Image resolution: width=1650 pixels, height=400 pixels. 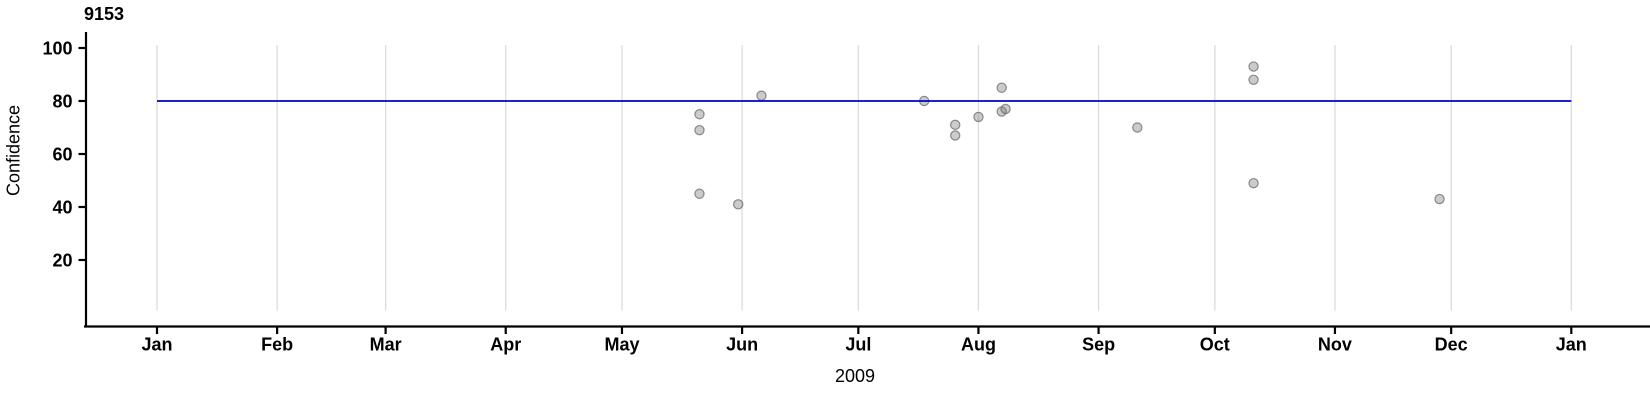 I want to click on x-tick-label: Dec, so click(x=1451, y=345).